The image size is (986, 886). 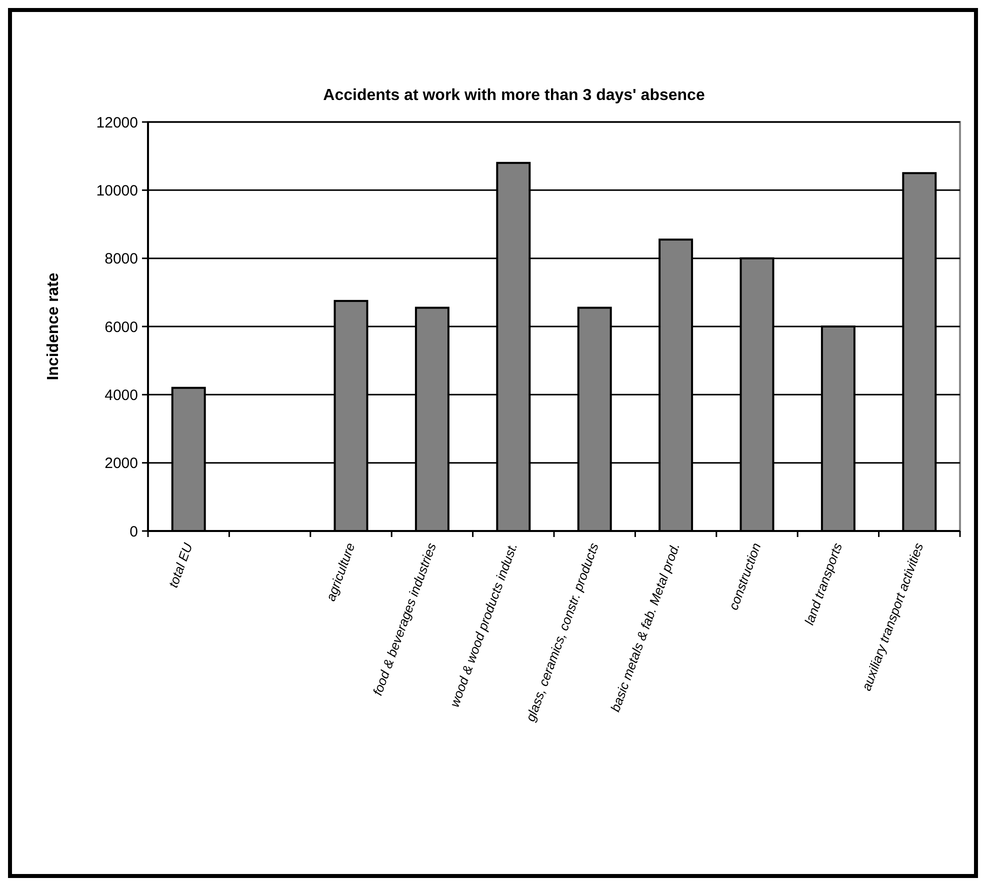 What do you see at coordinates (121, 259) in the screenshot?
I see `y-tick-label: 8000` at bounding box center [121, 259].